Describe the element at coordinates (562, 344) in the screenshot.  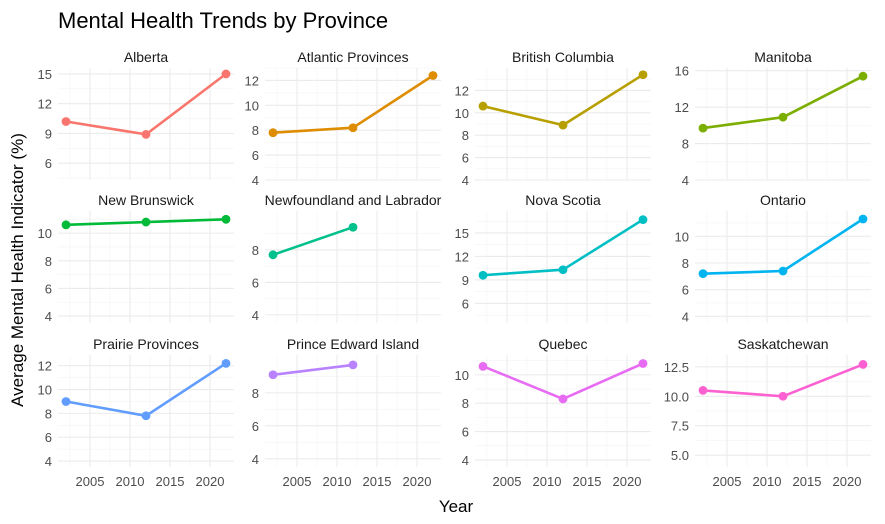
I see `facet-label: Quebec` at that location.